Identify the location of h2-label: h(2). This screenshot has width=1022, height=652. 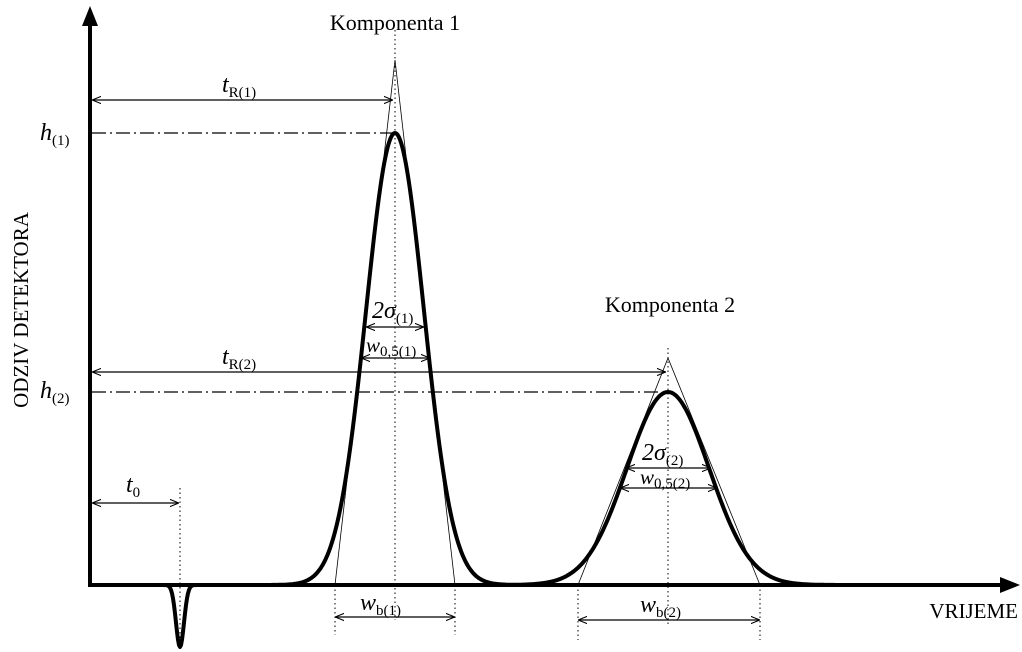
(55, 392).